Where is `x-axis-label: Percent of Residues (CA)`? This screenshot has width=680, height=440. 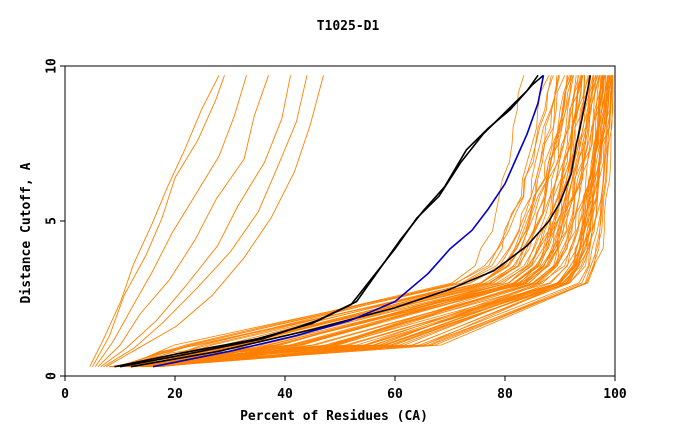 x-axis-label: Percent of Residues (CA) is located at coordinates (334, 416).